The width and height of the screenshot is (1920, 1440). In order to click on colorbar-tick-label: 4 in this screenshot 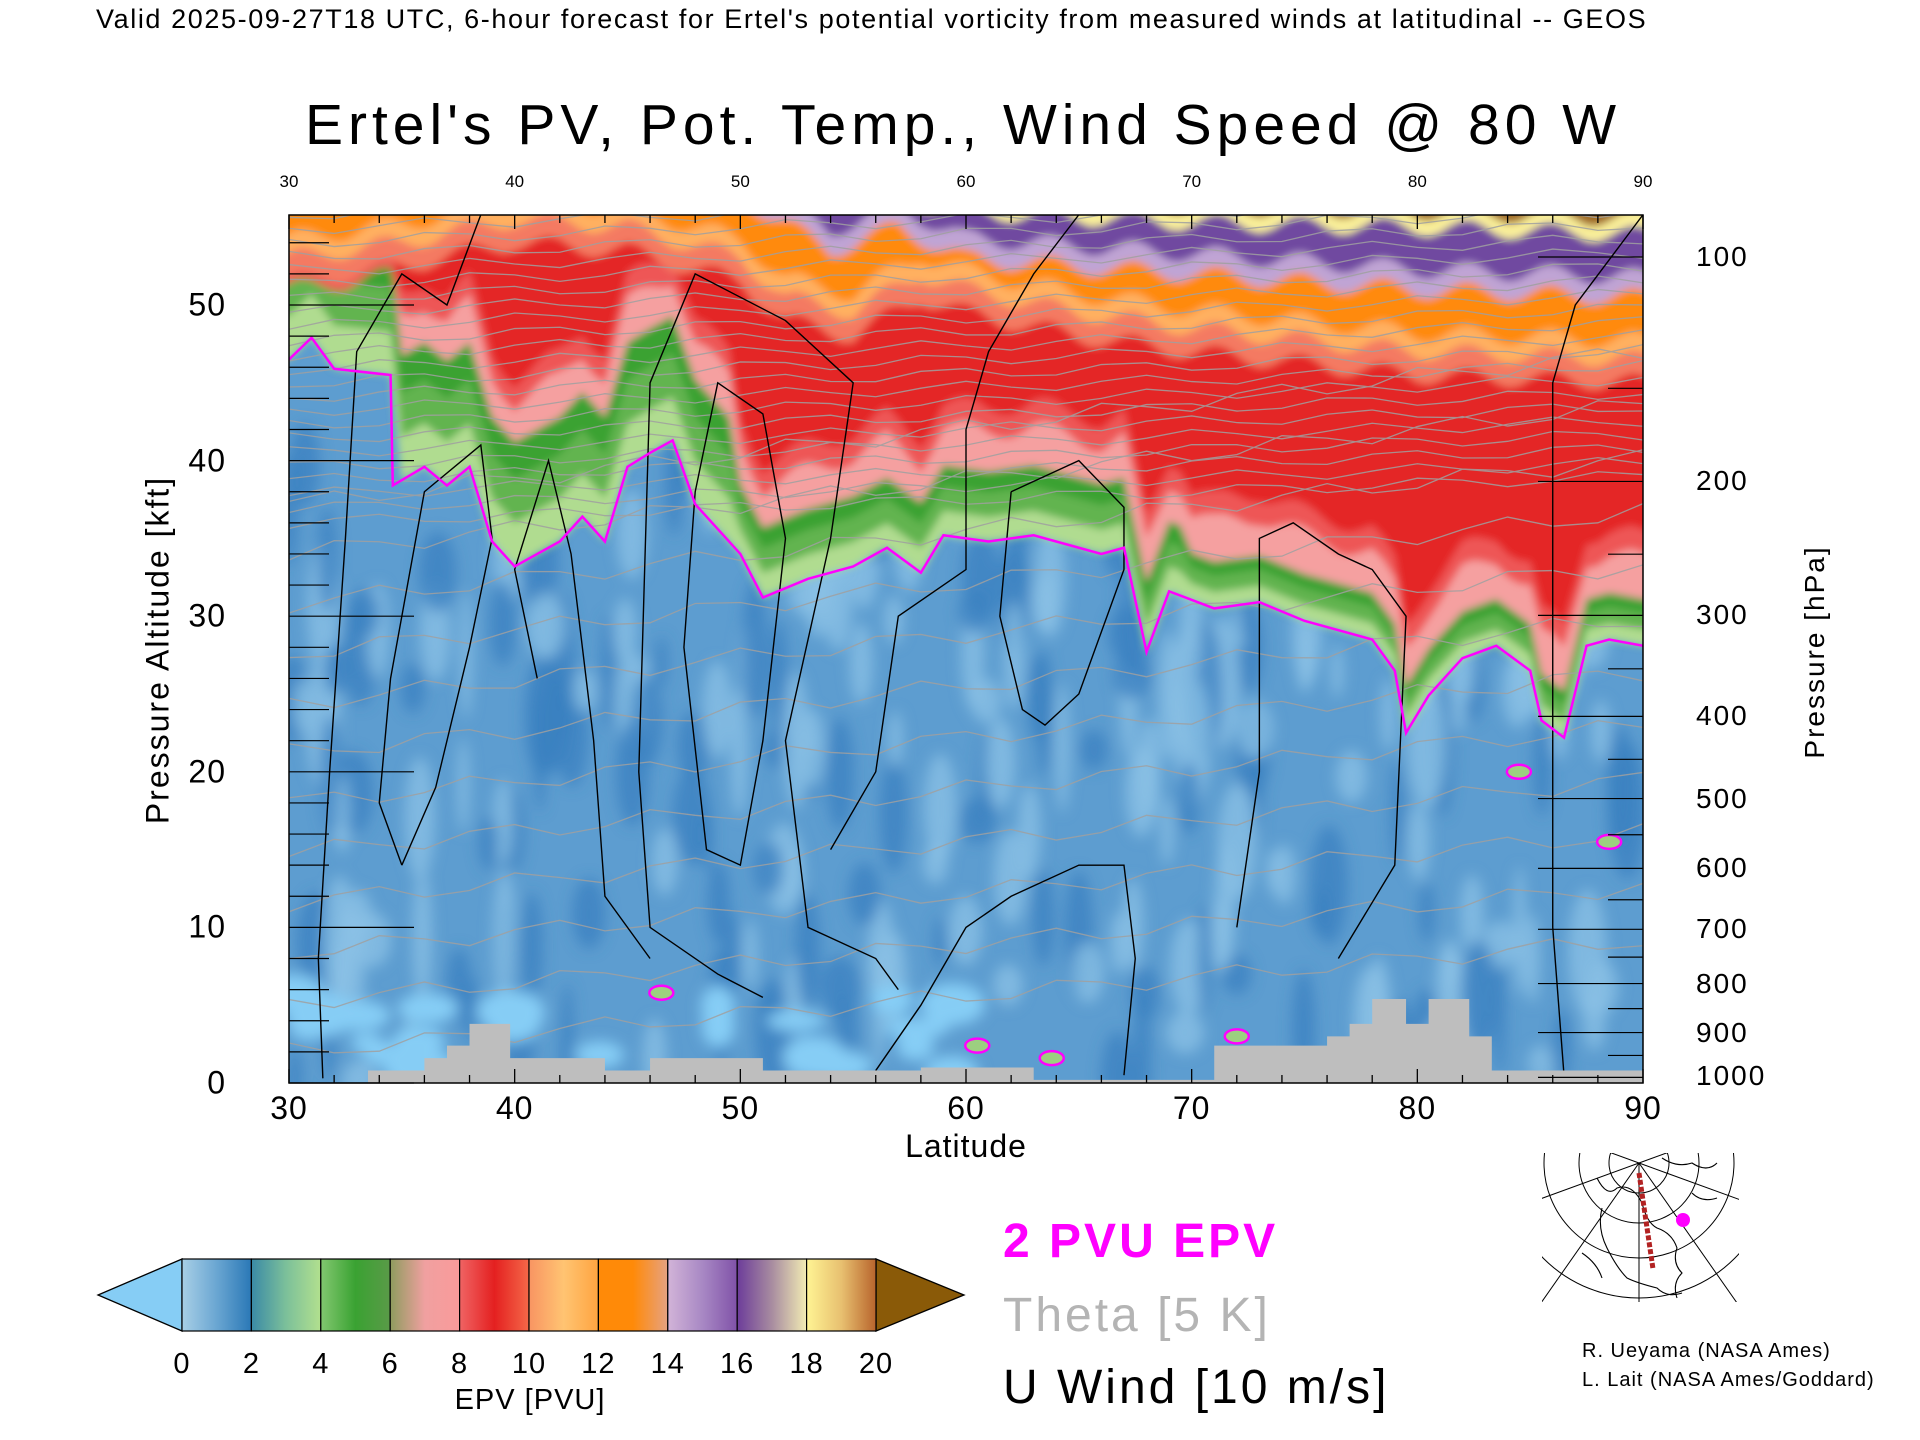, I will do `click(321, 1364)`.